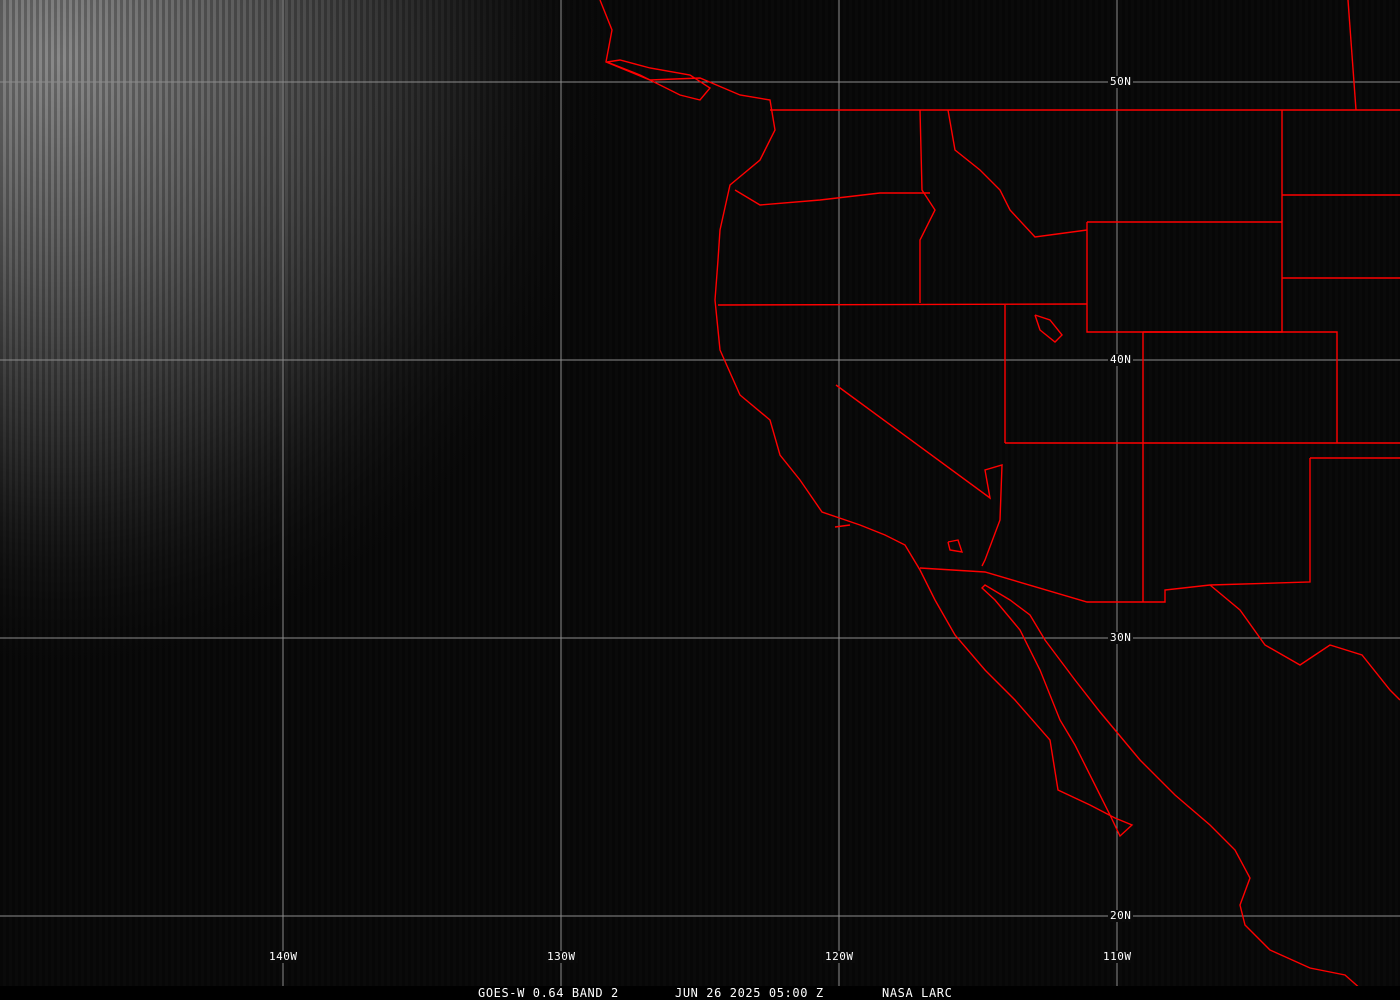 The image size is (1400, 1000). Describe the element at coordinates (1117, 956) in the screenshot. I see `longitude-label: 110W` at that location.